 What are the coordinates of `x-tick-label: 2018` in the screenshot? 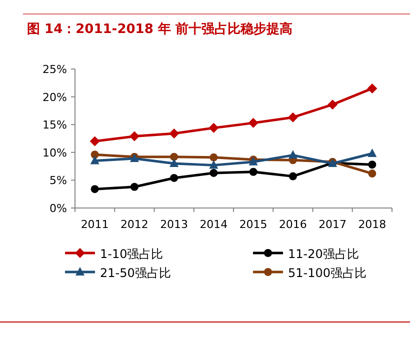 It's located at (372, 224).